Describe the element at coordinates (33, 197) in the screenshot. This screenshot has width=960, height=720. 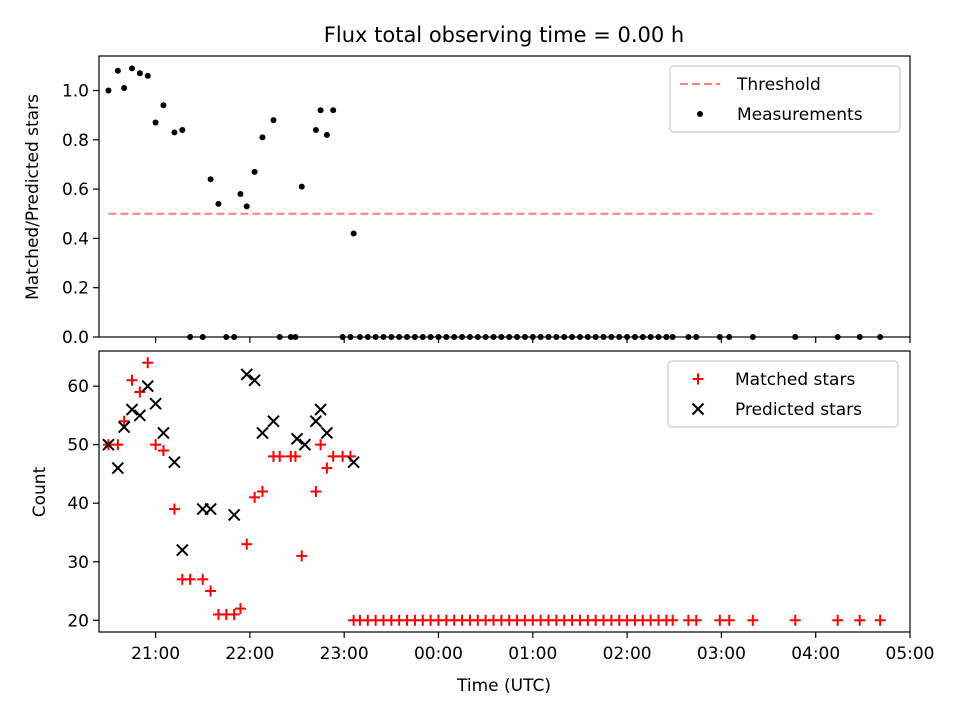
I see `ratio-y-axis-label: Matched/Predicted stars` at that location.